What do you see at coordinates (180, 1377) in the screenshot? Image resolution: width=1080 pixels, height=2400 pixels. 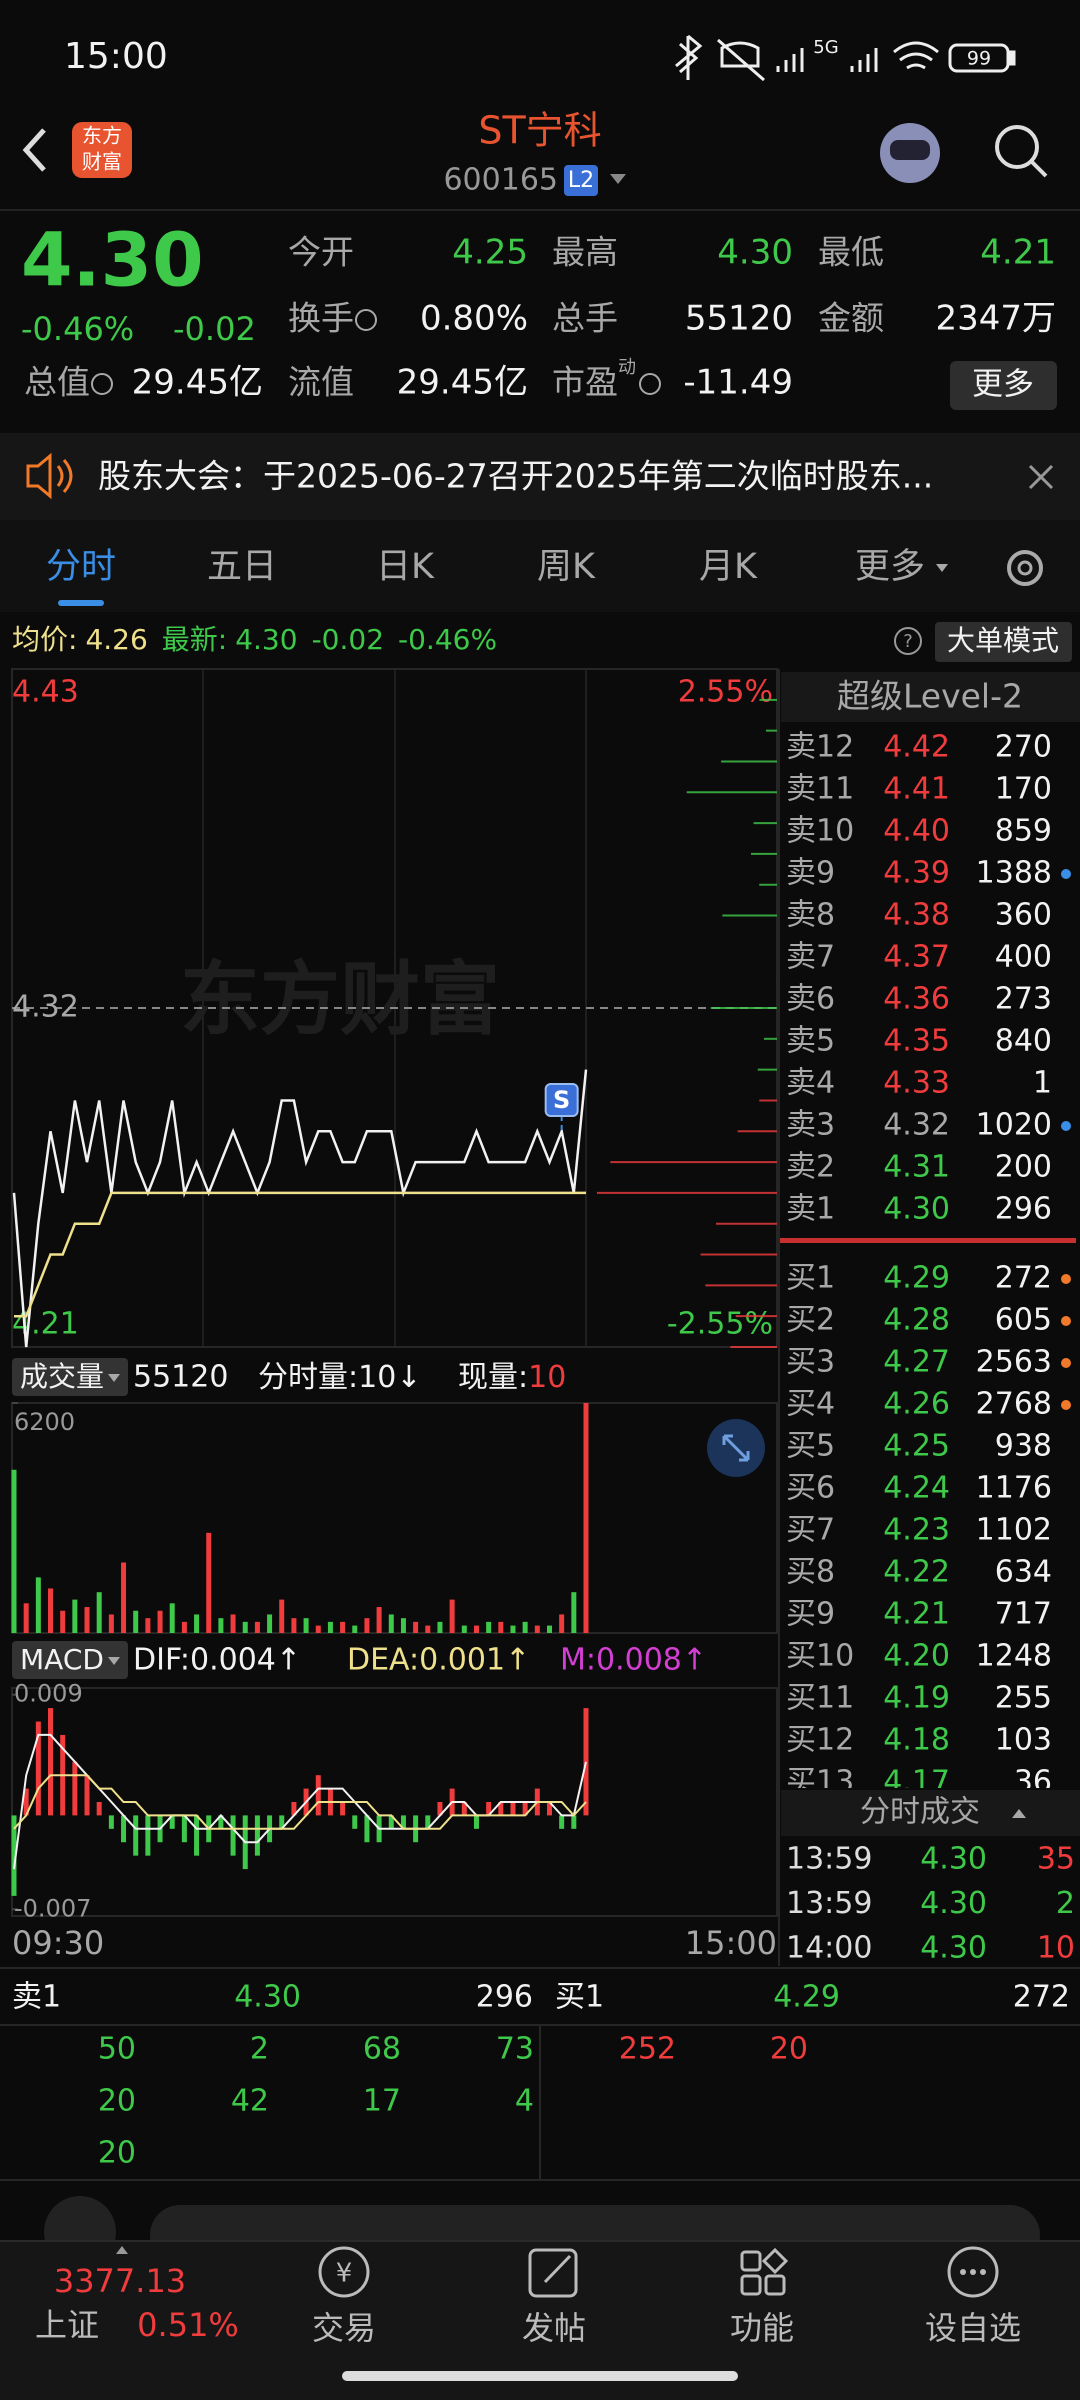 I see `total-volume: 55120` at bounding box center [180, 1377].